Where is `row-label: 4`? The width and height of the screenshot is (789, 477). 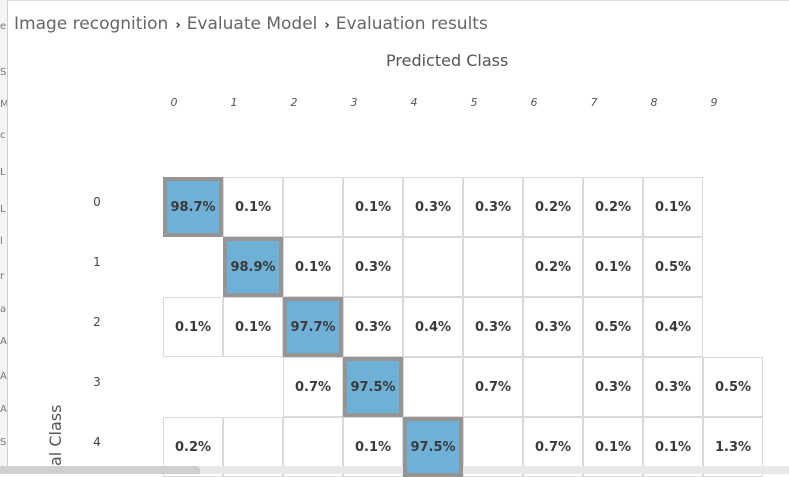
row-label: 4 is located at coordinates (97, 442).